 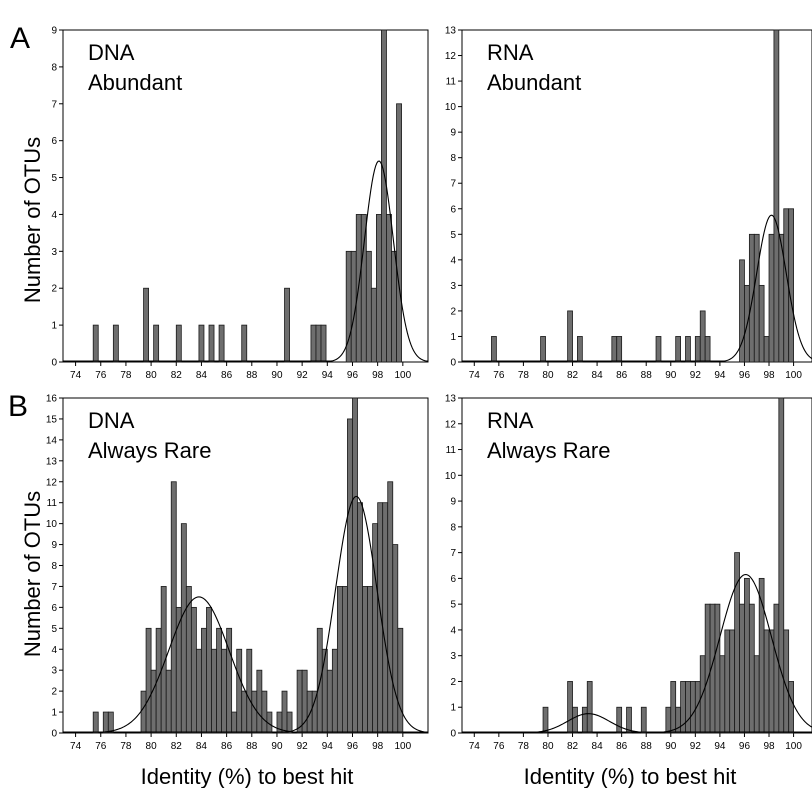 I want to click on y-tick-label: 6, so click(x=453, y=579).